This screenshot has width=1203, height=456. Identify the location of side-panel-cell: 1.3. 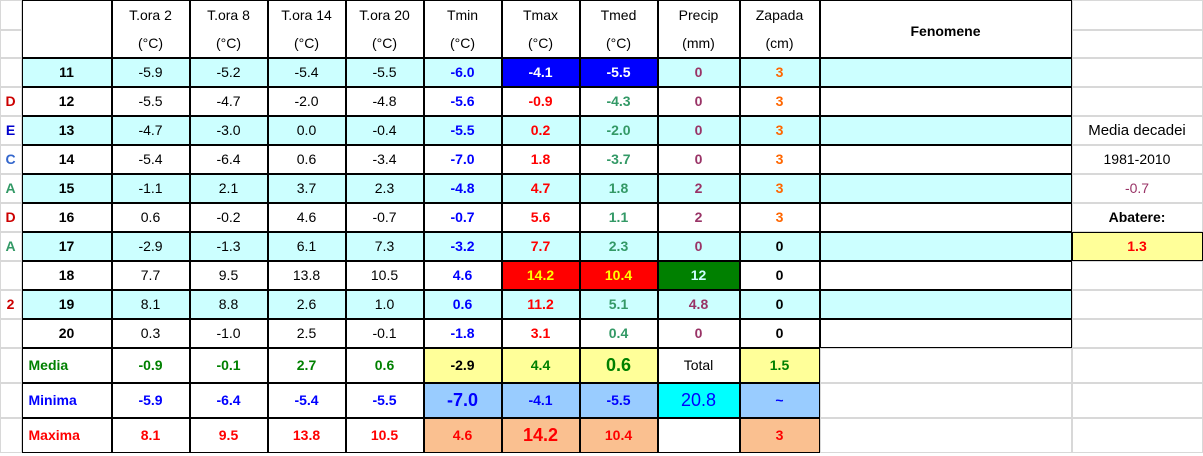
(1137, 246).